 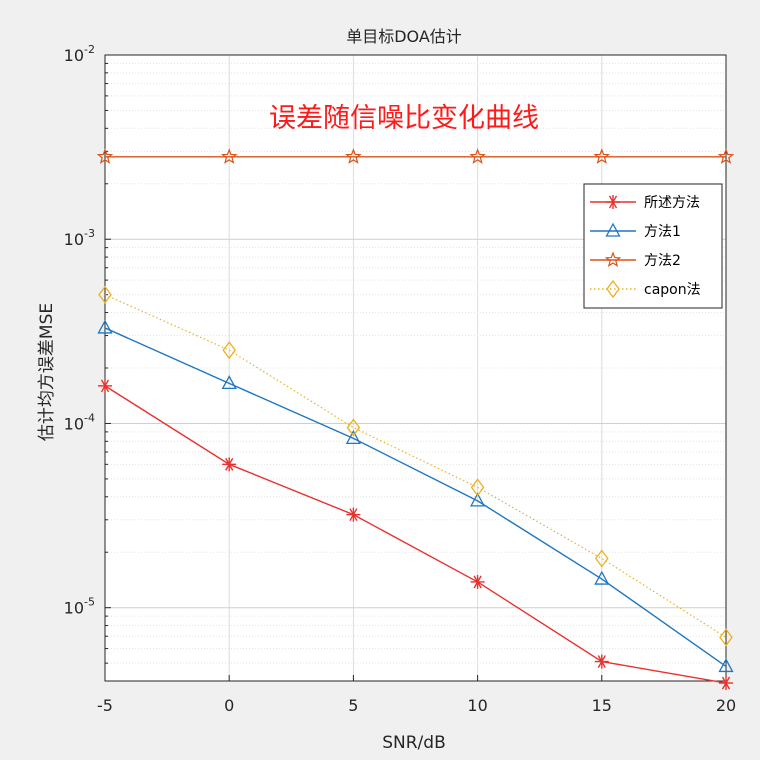 What do you see at coordinates (404, 36) in the screenshot?
I see `chart-title: 单目标DOA估计` at bounding box center [404, 36].